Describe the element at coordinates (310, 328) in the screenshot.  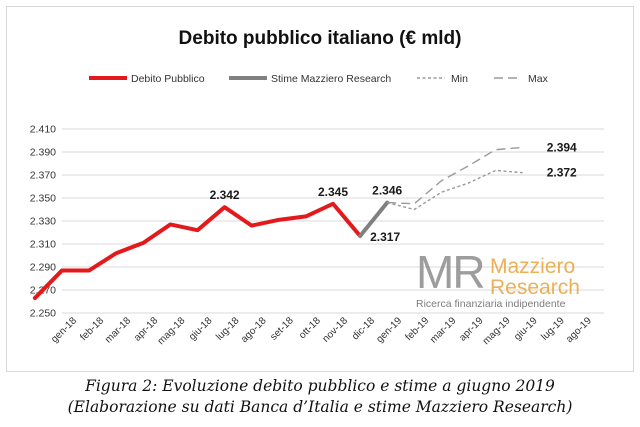
I see `x-tick-label: ott-18` at that location.